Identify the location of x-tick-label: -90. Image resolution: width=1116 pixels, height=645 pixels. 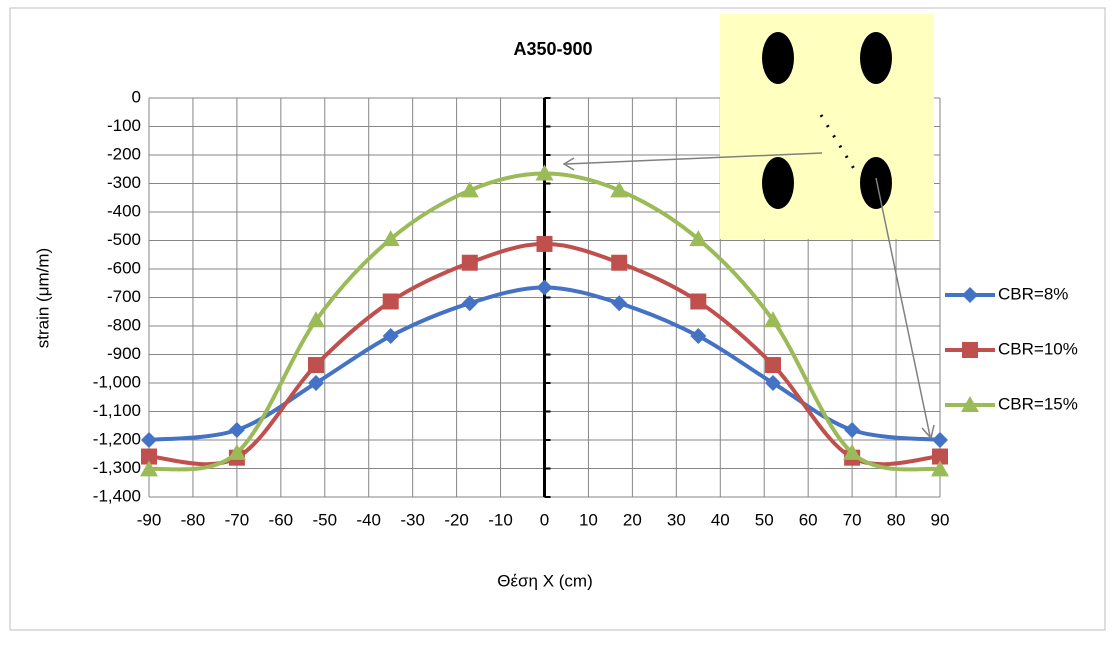
(149, 519).